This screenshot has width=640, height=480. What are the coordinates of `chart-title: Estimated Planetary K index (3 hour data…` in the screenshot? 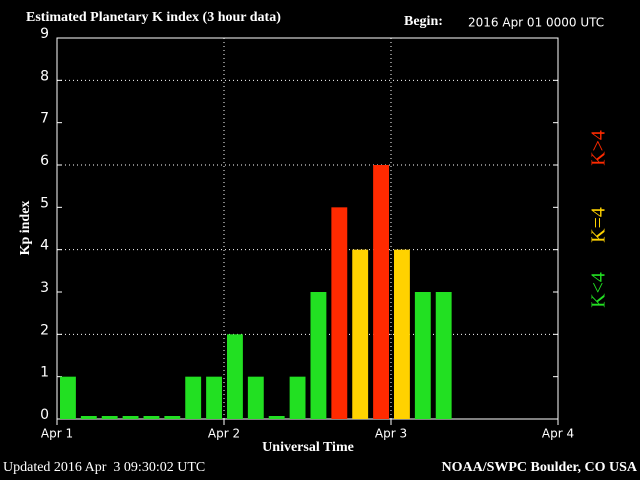 It's located at (153, 17).